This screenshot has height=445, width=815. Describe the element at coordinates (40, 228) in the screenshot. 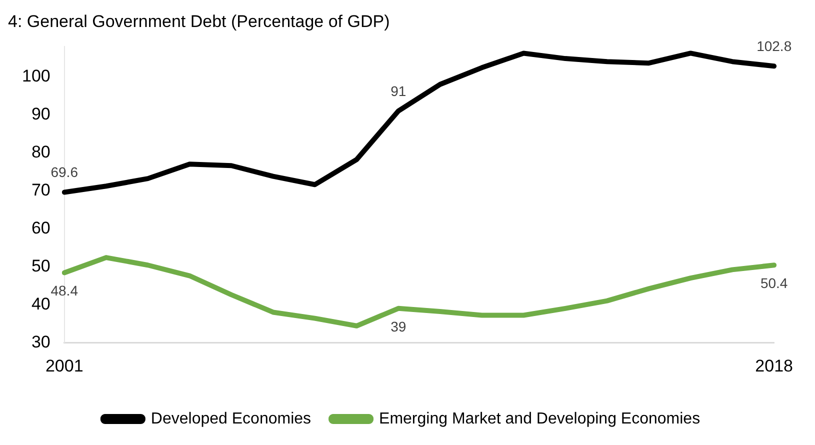

I see `y-tick-label: 60` at that location.